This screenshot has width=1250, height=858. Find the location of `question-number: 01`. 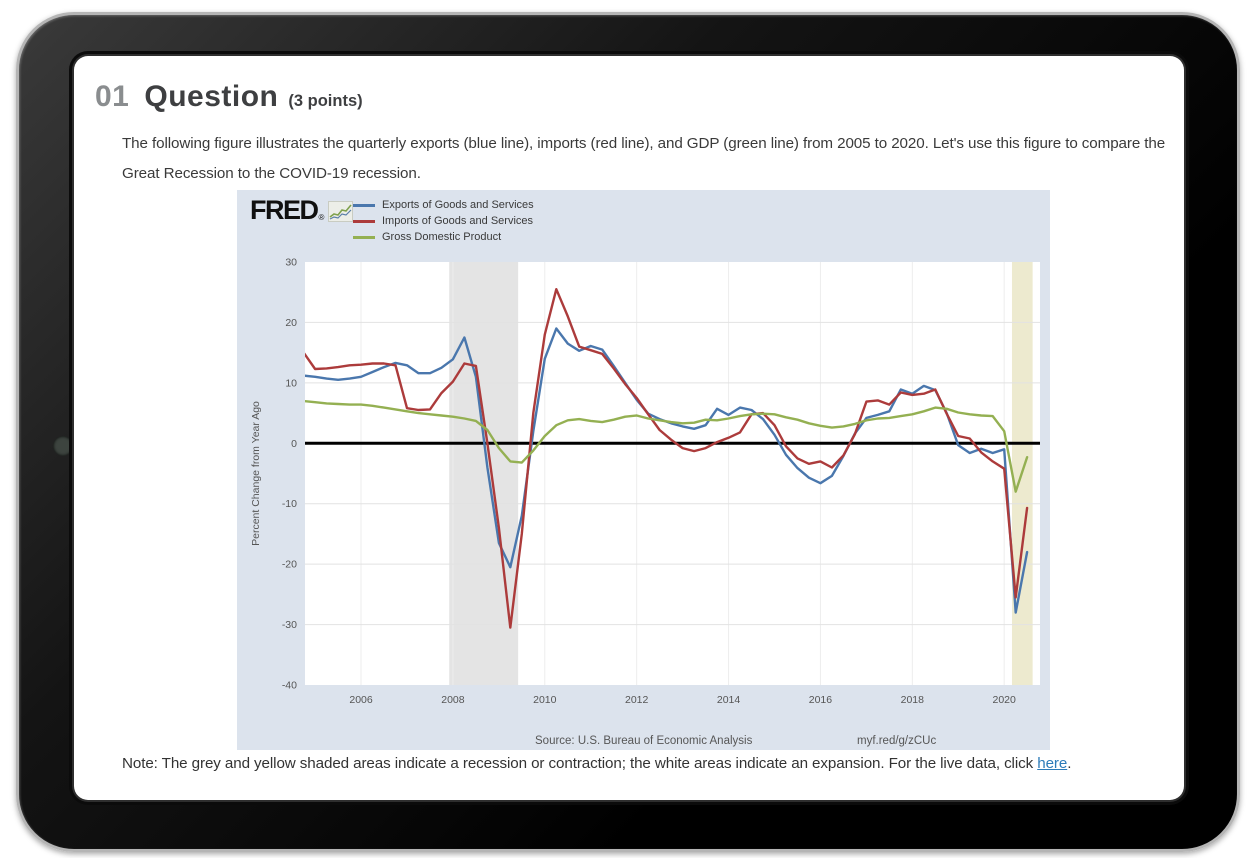

question-number: 01 is located at coordinates (112, 96).